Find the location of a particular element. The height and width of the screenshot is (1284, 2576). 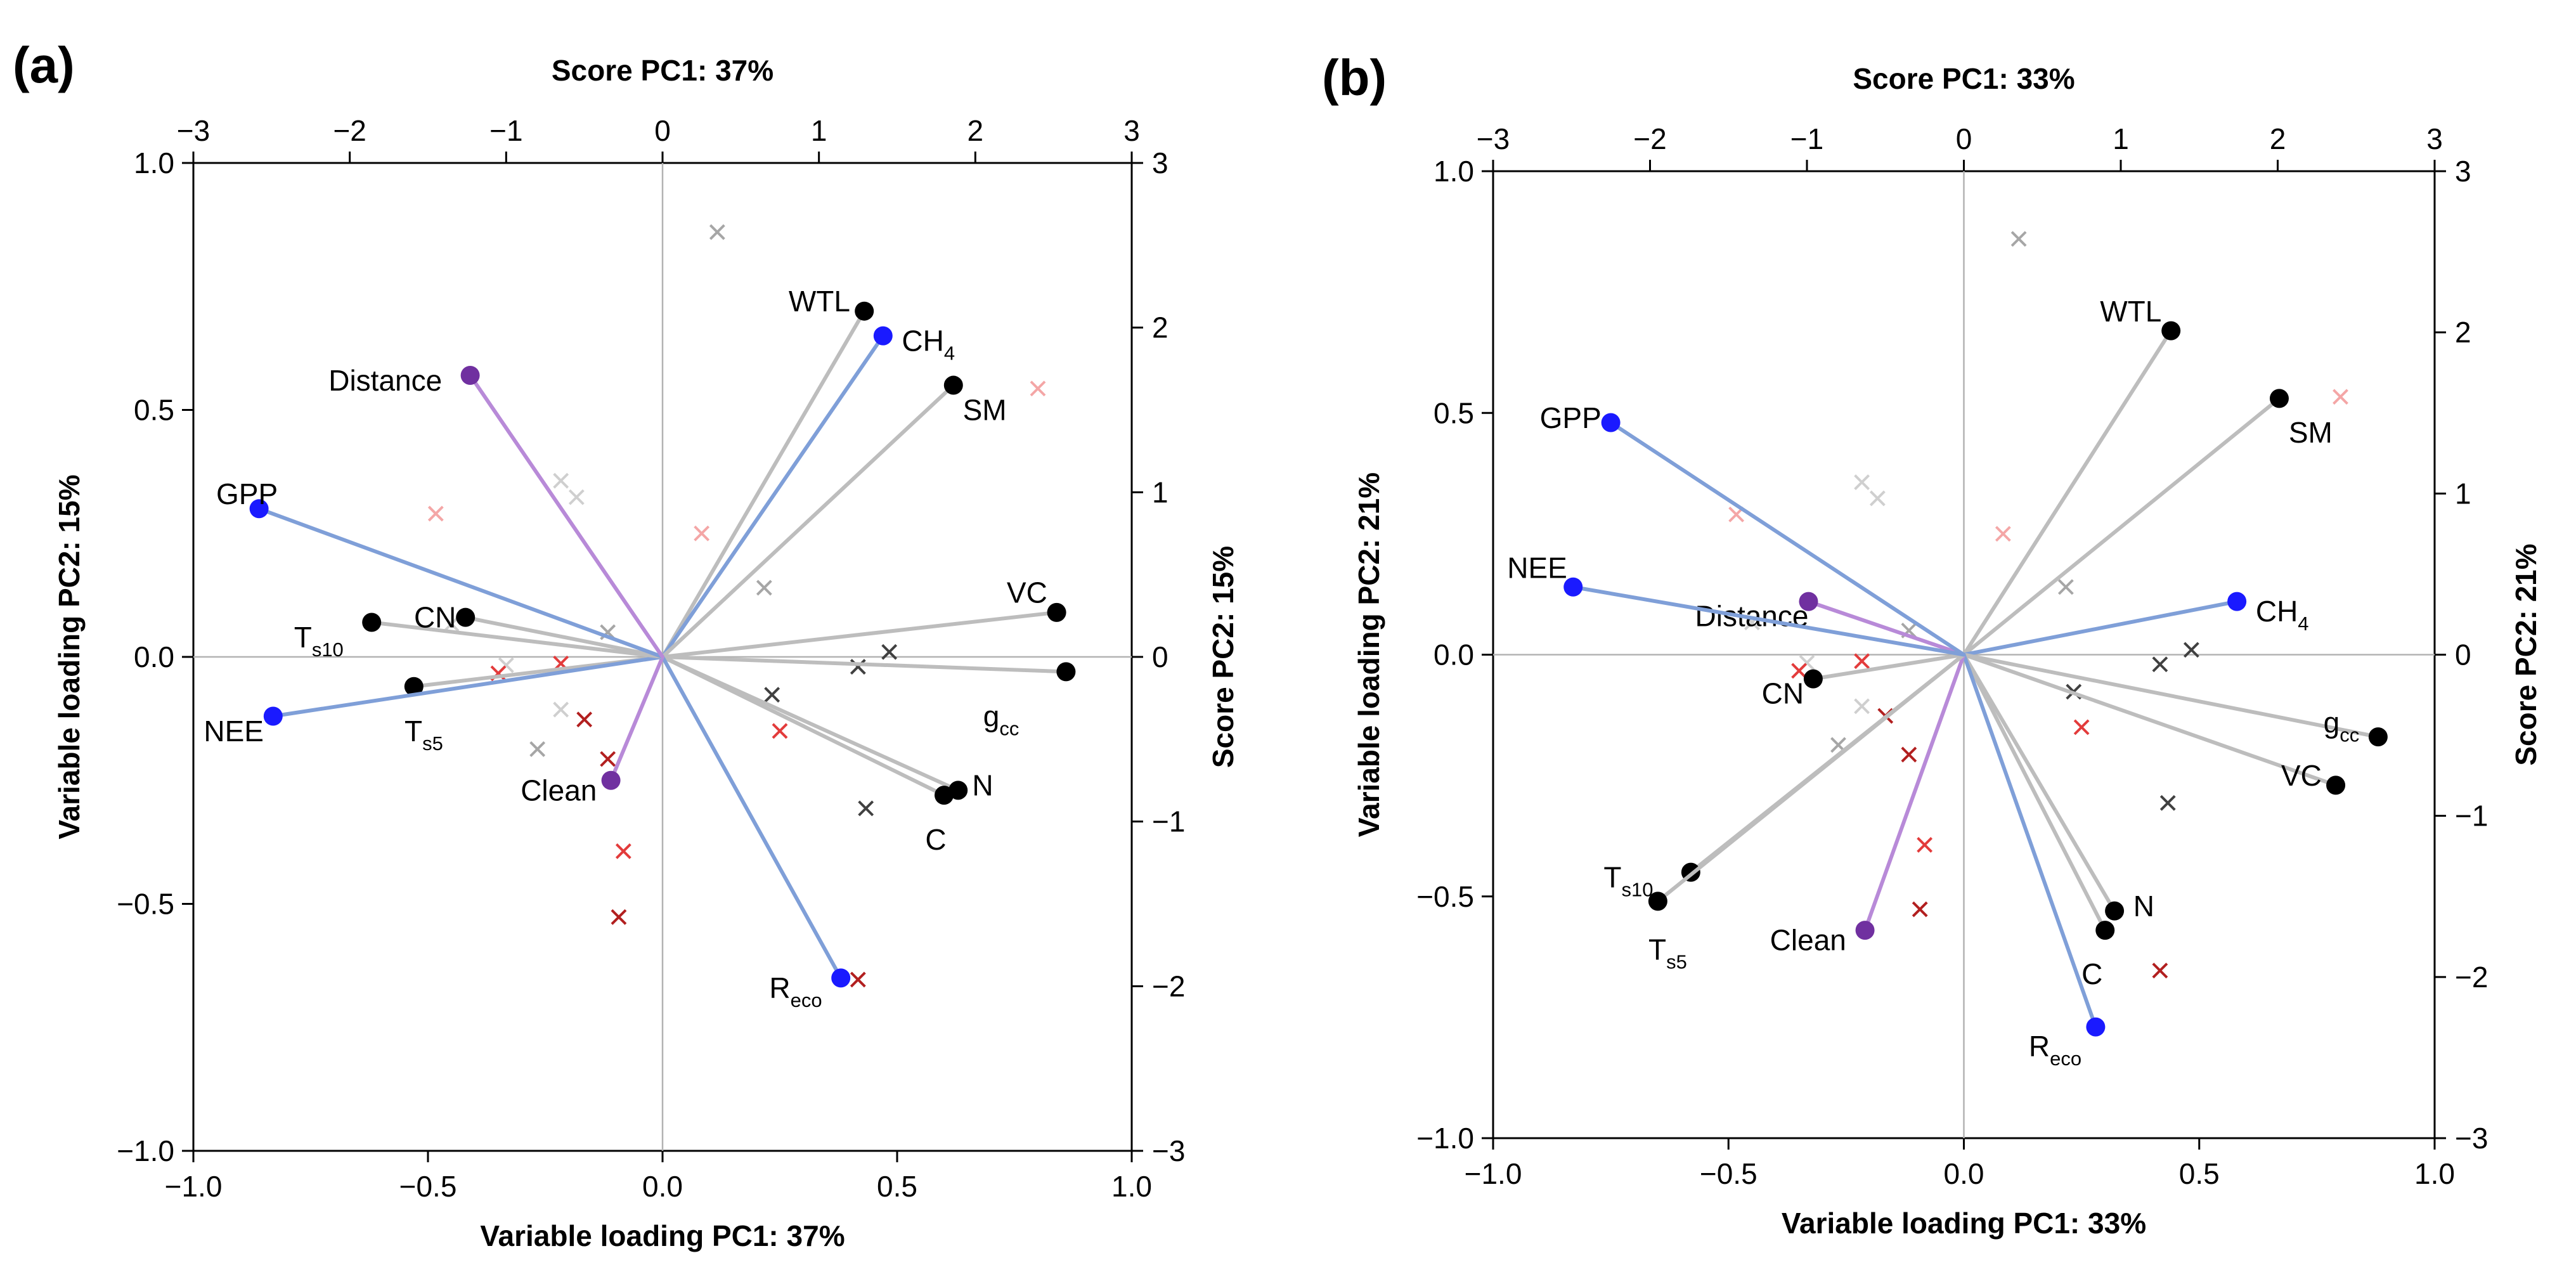

loading-vector-ts10: Ts10 is located at coordinates (479, 637).